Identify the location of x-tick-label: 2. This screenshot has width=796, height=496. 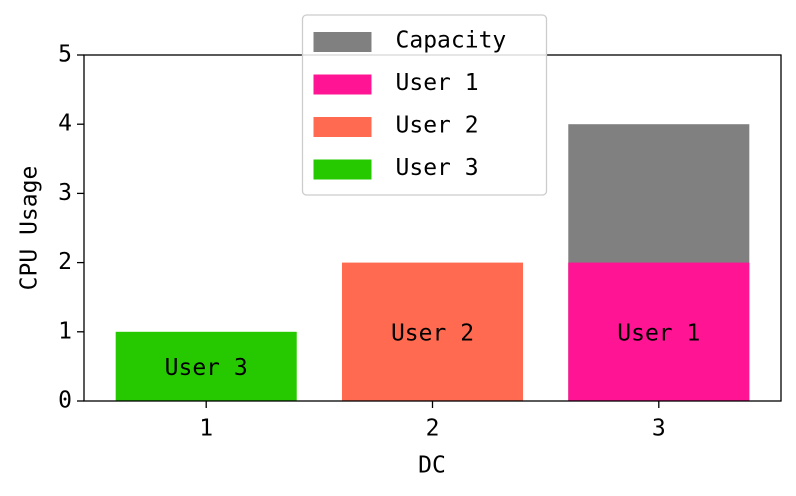
(433, 429).